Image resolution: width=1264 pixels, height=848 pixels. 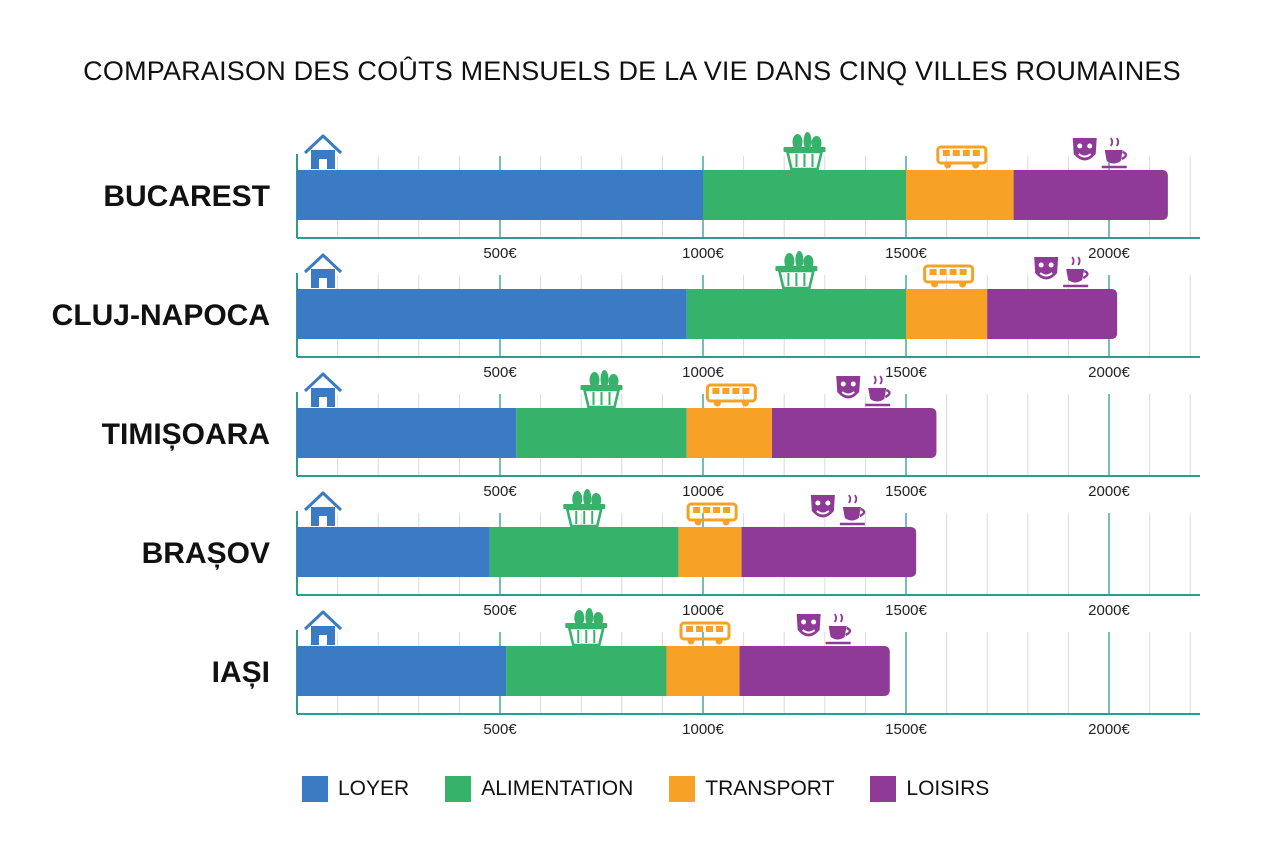 I want to click on legend-item-alimentation: ALIMENTATION, so click(x=539, y=789).